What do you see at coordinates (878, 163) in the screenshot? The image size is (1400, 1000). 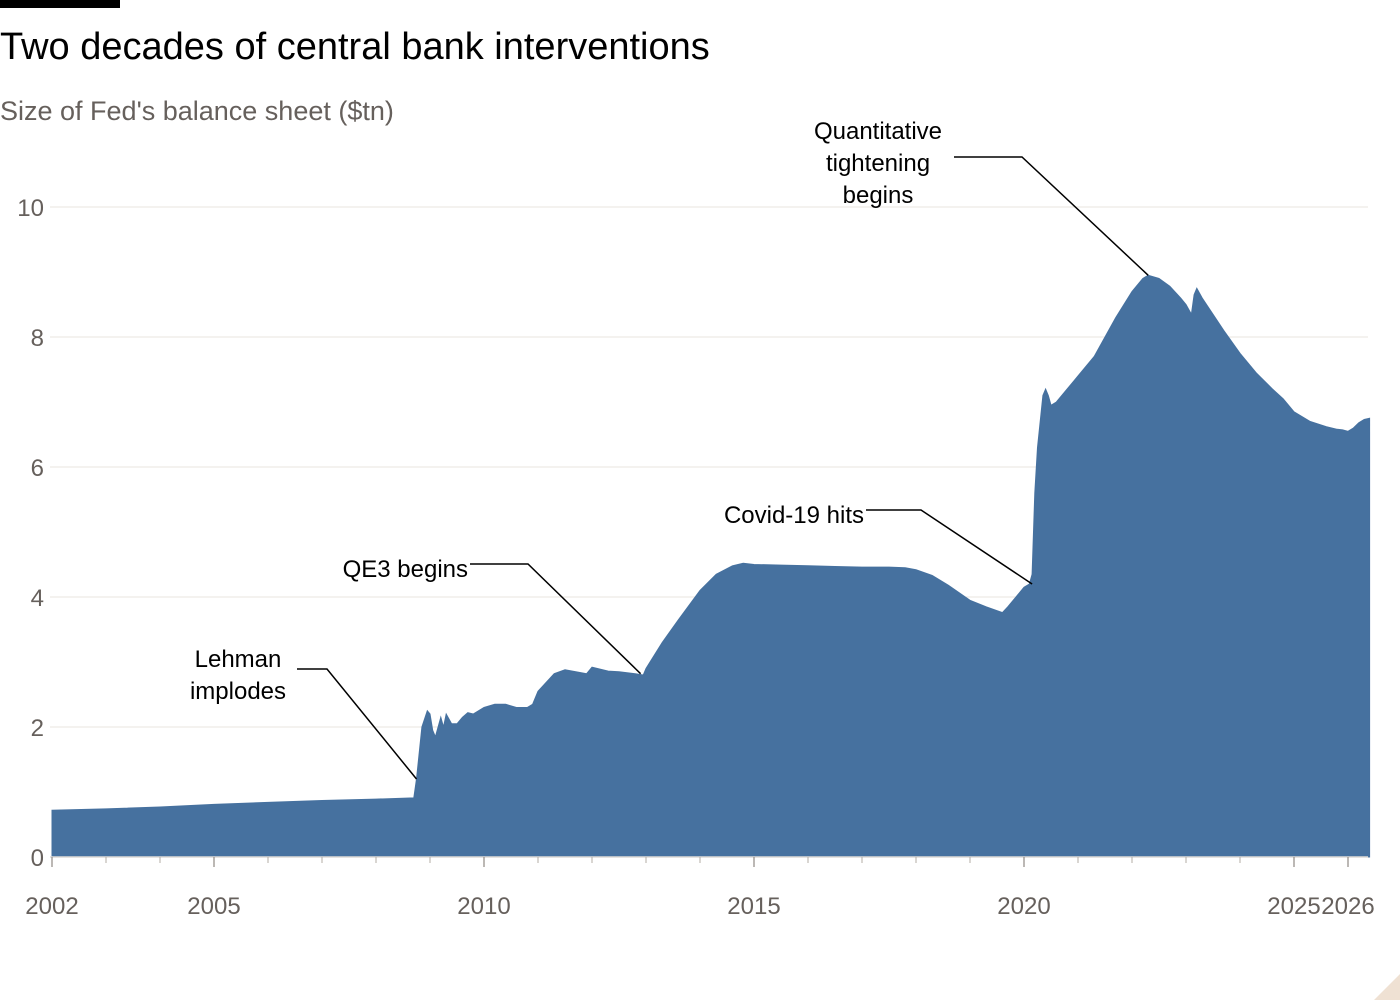 I see `annotation-label: tightening` at bounding box center [878, 163].